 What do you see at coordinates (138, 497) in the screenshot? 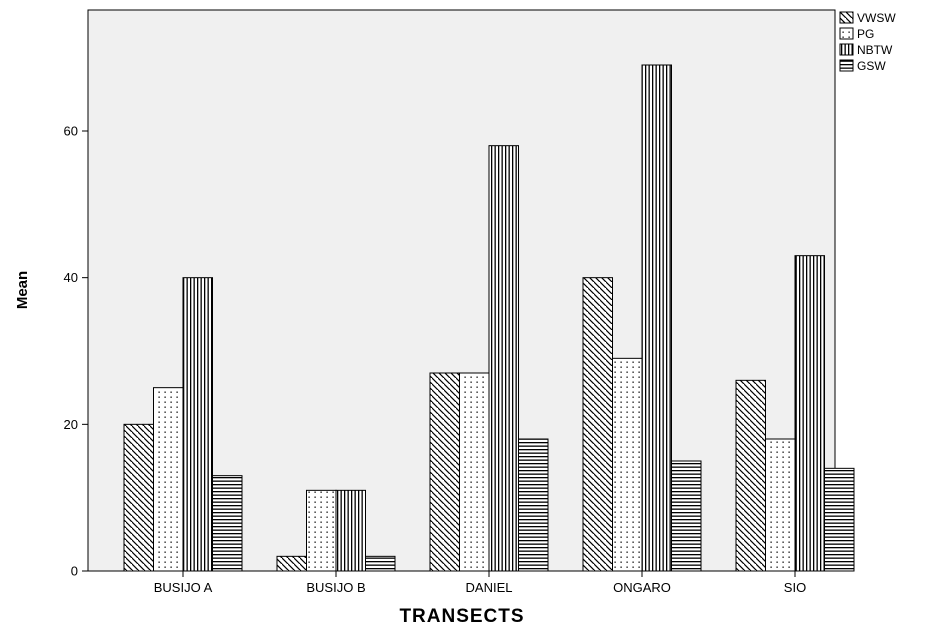
I see `bar-vwsw-busijo-a` at bounding box center [138, 497].